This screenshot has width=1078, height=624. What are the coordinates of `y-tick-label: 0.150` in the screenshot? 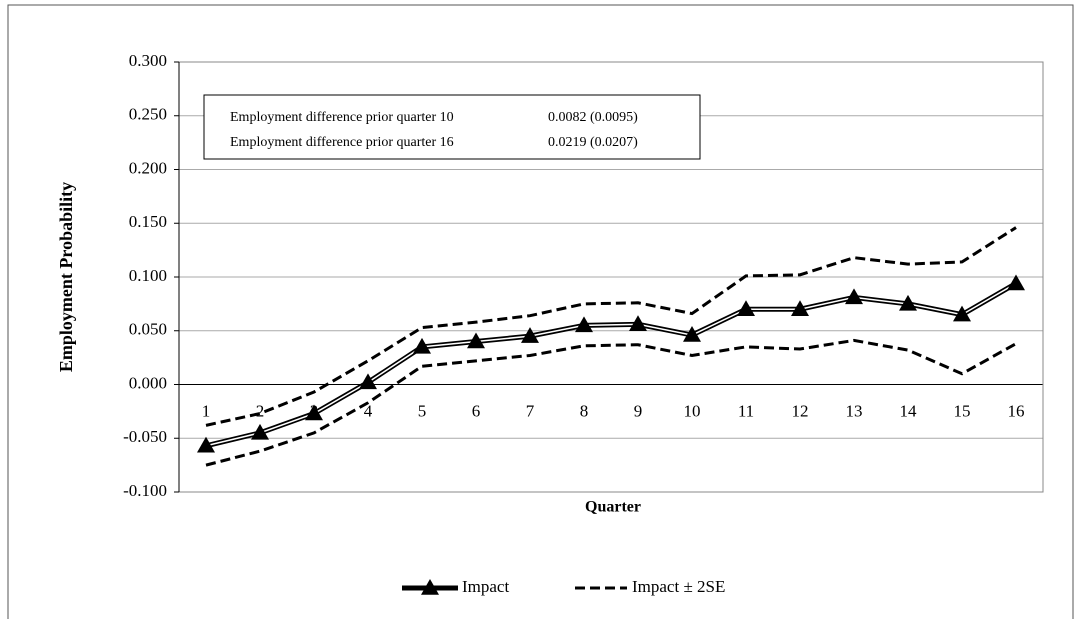 It's located at (148, 221).